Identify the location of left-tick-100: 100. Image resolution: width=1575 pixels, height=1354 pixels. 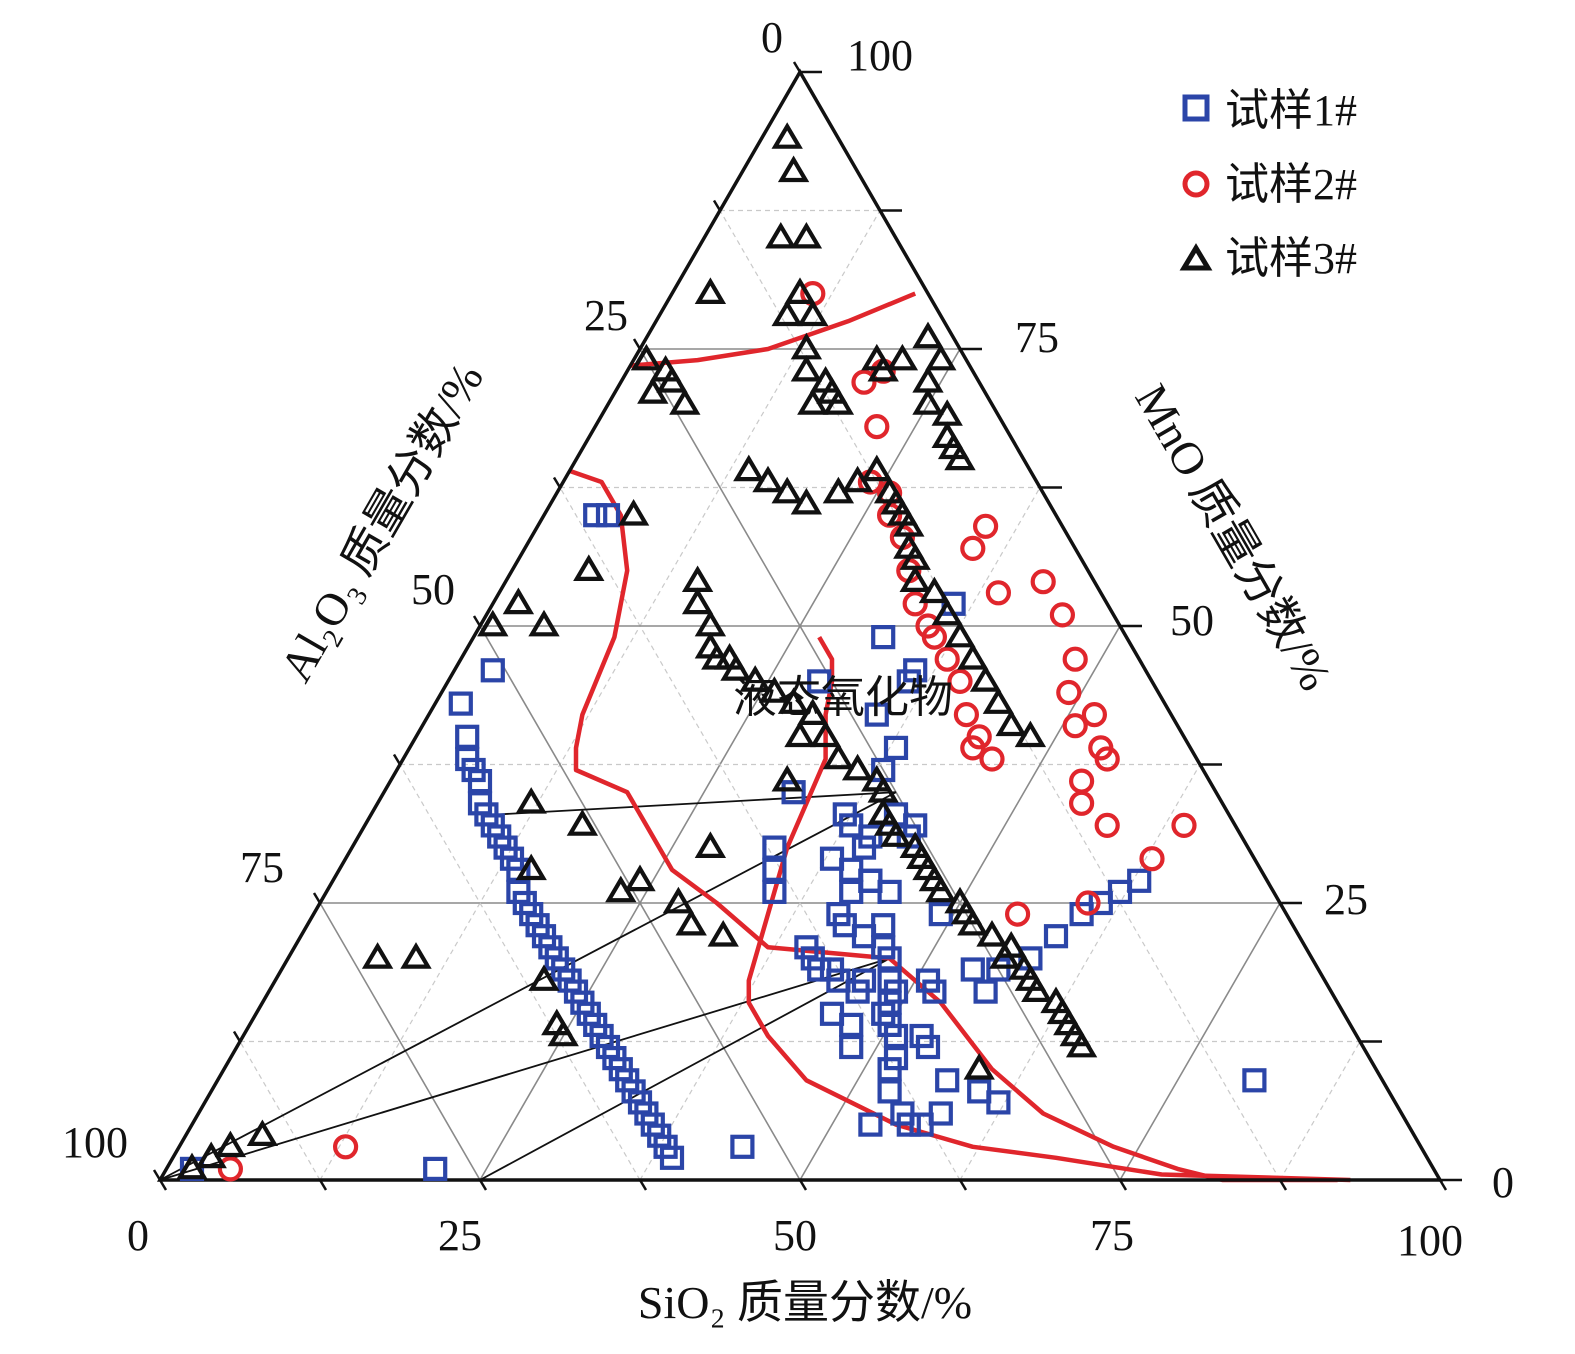
(95, 1142).